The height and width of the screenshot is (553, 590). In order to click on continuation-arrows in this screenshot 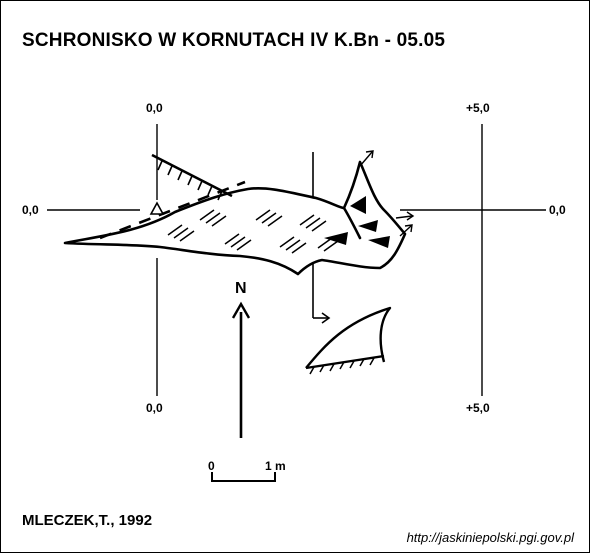, I will do `click(387, 193)`.